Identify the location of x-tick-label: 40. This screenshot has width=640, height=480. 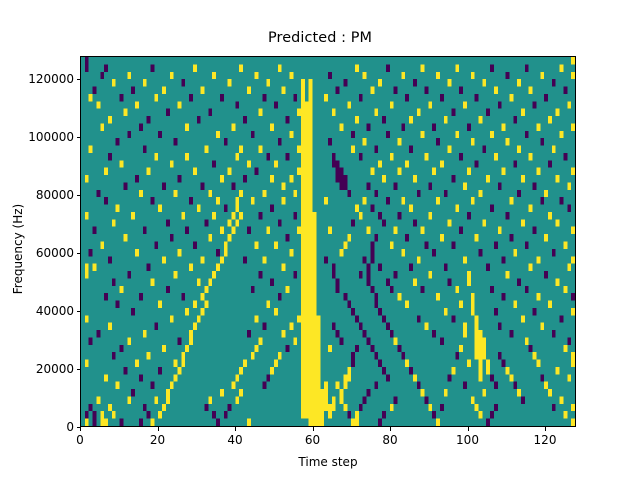
(235, 440).